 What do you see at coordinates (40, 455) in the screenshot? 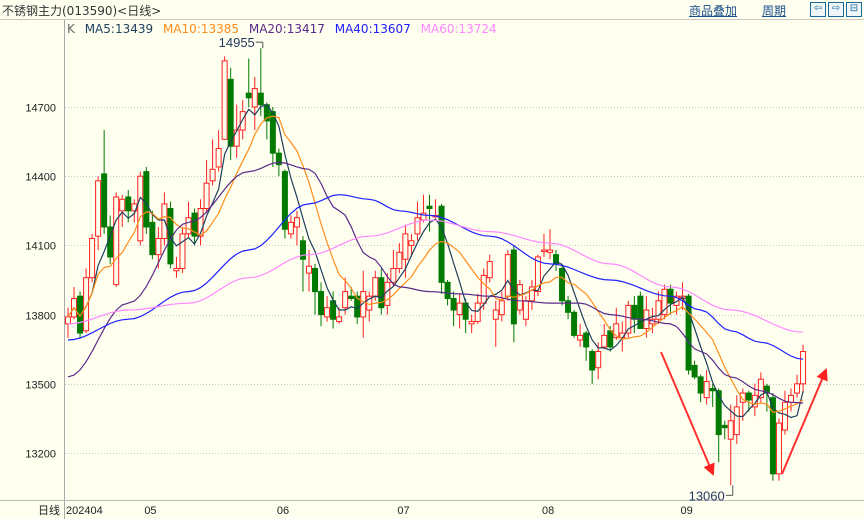
I see `y-tick-label: 13200` at bounding box center [40, 455].